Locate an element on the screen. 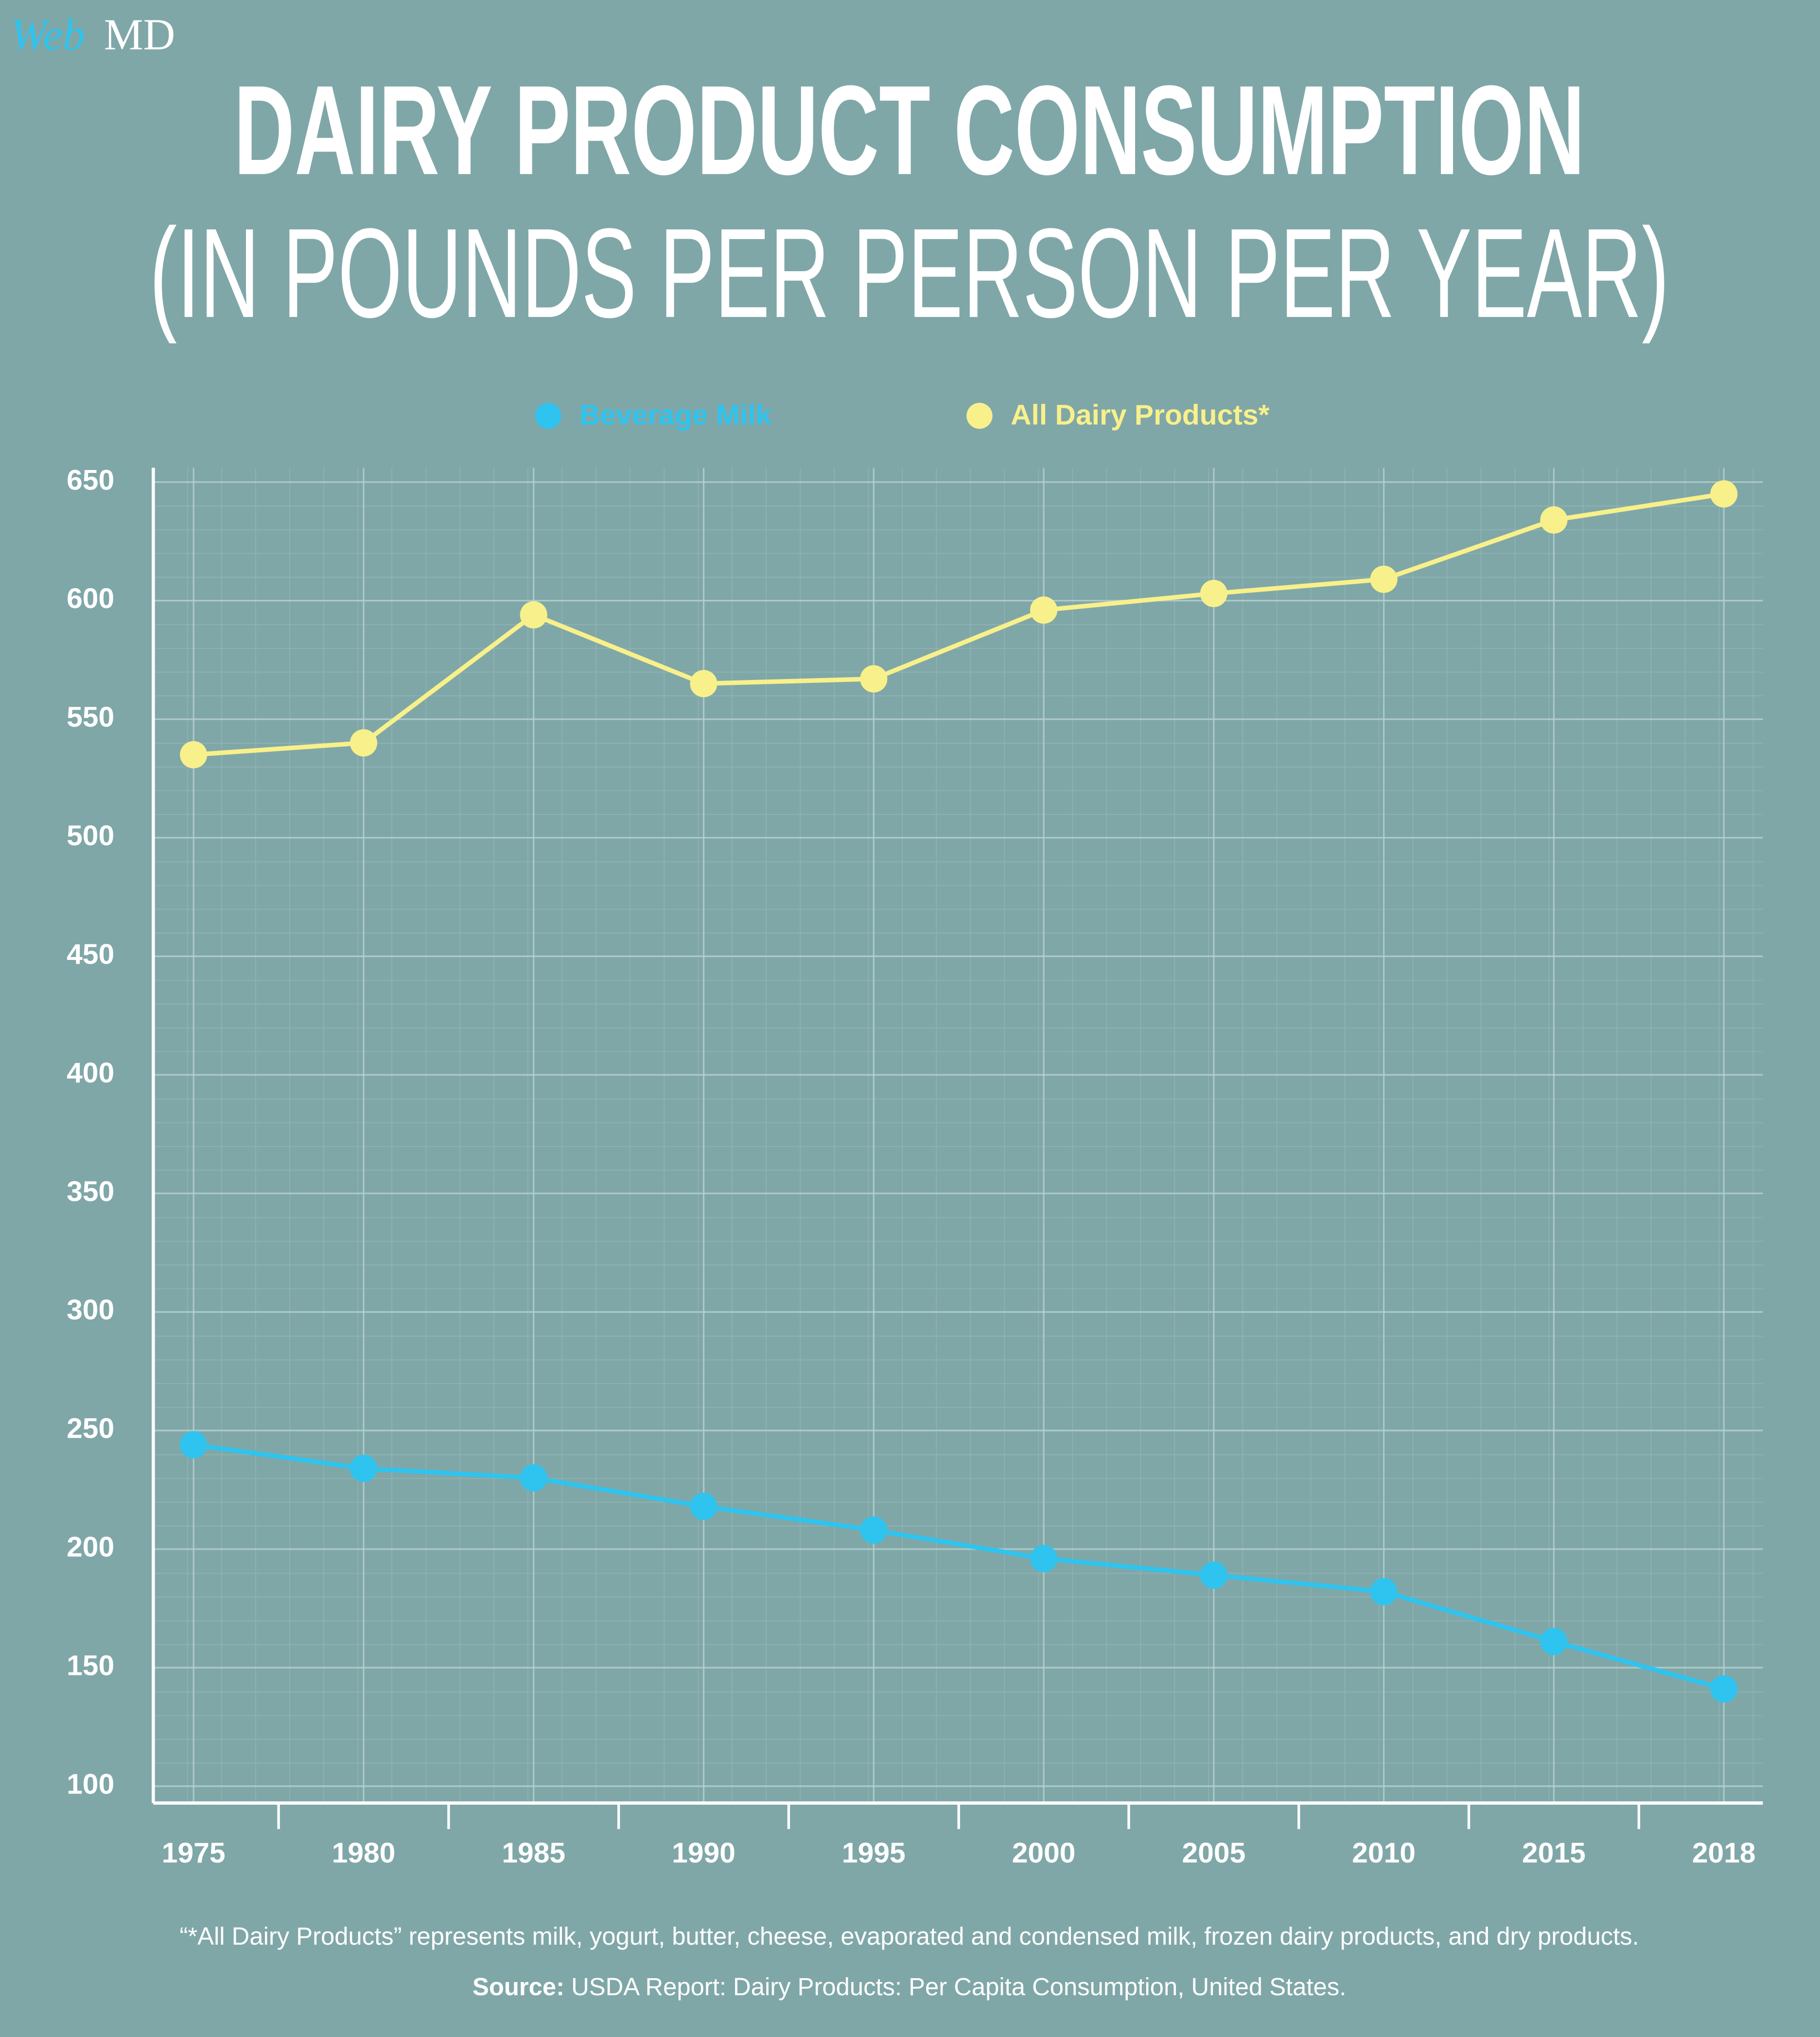  source-label: Source: is located at coordinates (518, 1987).